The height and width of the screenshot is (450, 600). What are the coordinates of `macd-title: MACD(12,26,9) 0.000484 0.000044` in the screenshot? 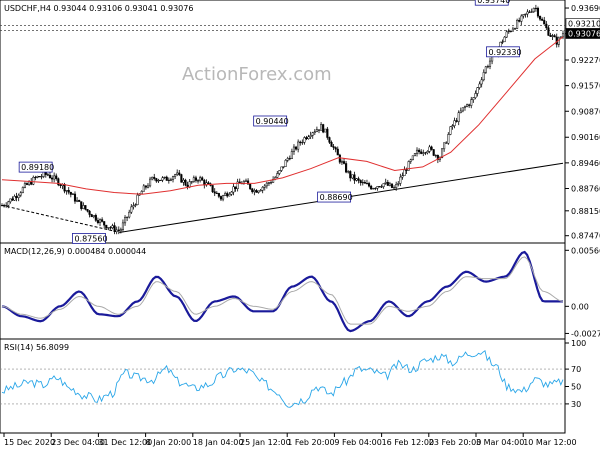 It's located at (75, 251).